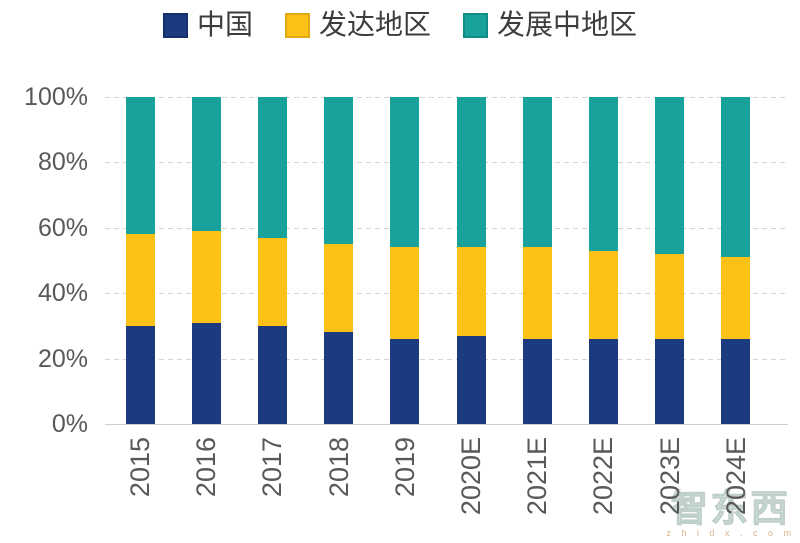 This screenshot has width=800, height=543. What do you see at coordinates (62, 293) in the screenshot?
I see `y-tick-label: 40%` at bounding box center [62, 293].